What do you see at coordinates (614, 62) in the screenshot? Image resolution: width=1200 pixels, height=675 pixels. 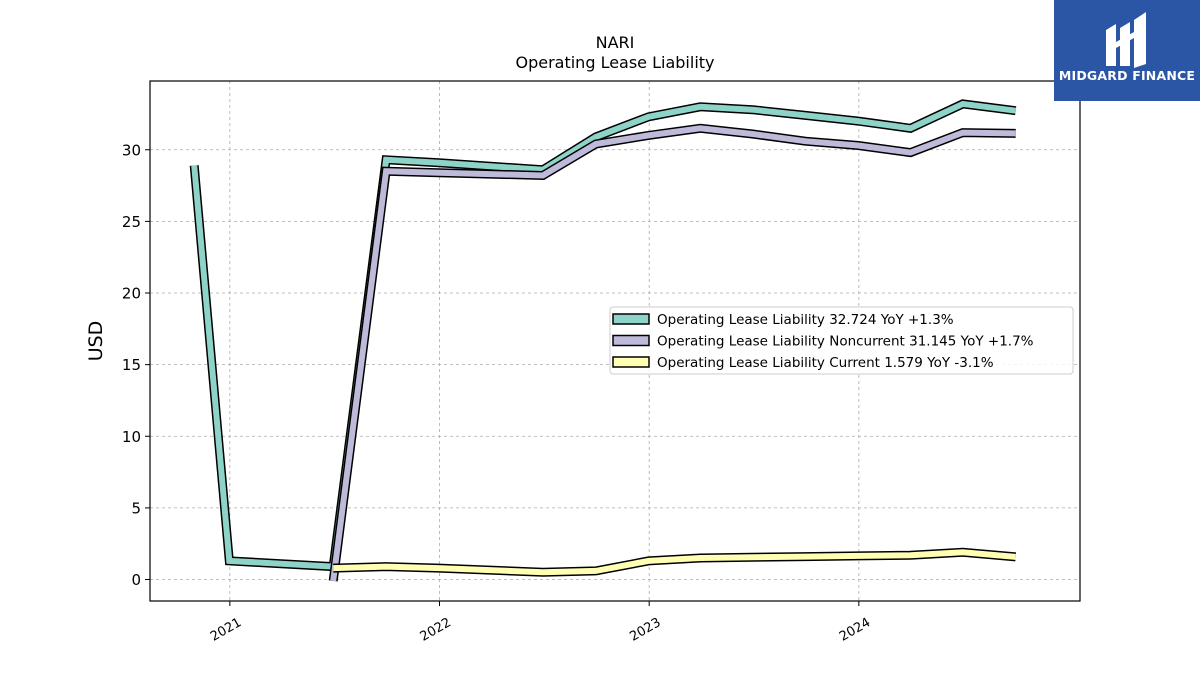 I see `chart-subtitle: Operating Lease Liability` at bounding box center [614, 62].